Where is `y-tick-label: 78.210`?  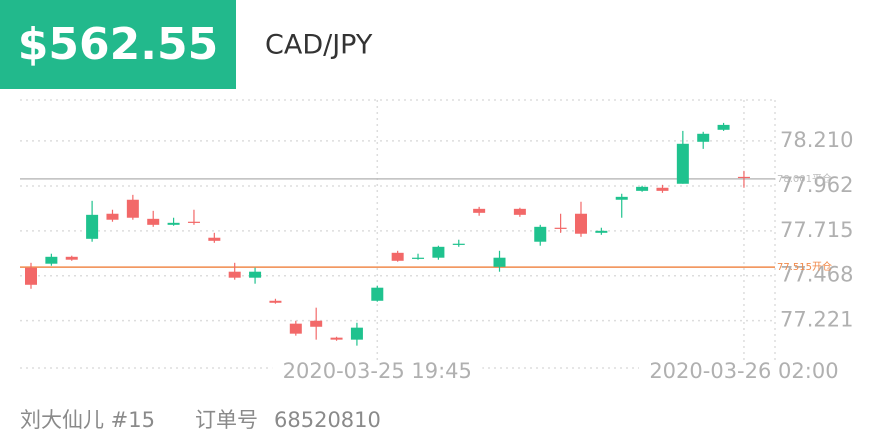
y-tick-label: 78.210 is located at coordinates (816, 140).